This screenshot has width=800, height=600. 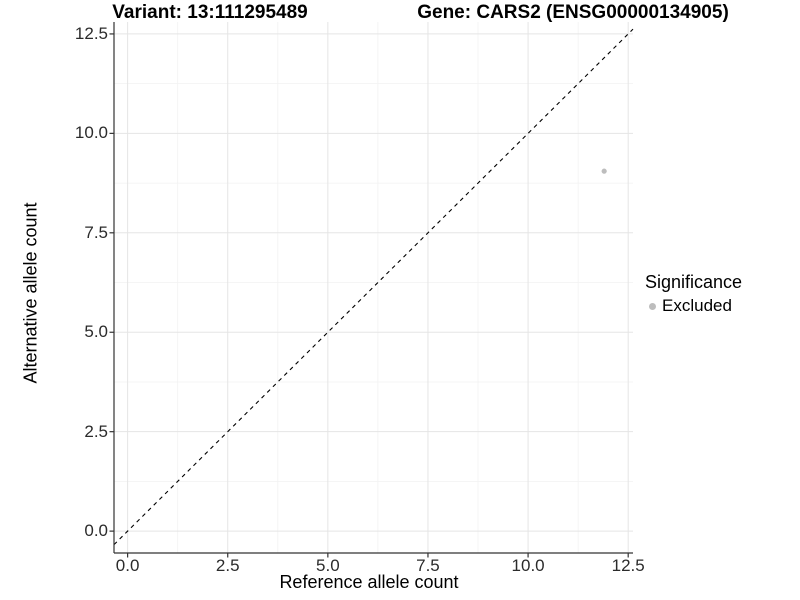 What do you see at coordinates (369, 582) in the screenshot?
I see `x-axis-label: Reference allele count` at bounding box center [369, 582].